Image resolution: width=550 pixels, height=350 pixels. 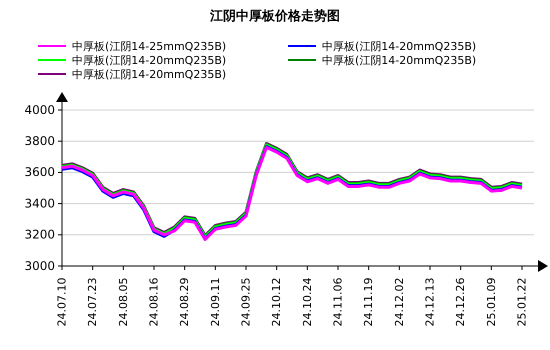 I want to click on y-tick-label: 3600, so click(x=39, y=172).